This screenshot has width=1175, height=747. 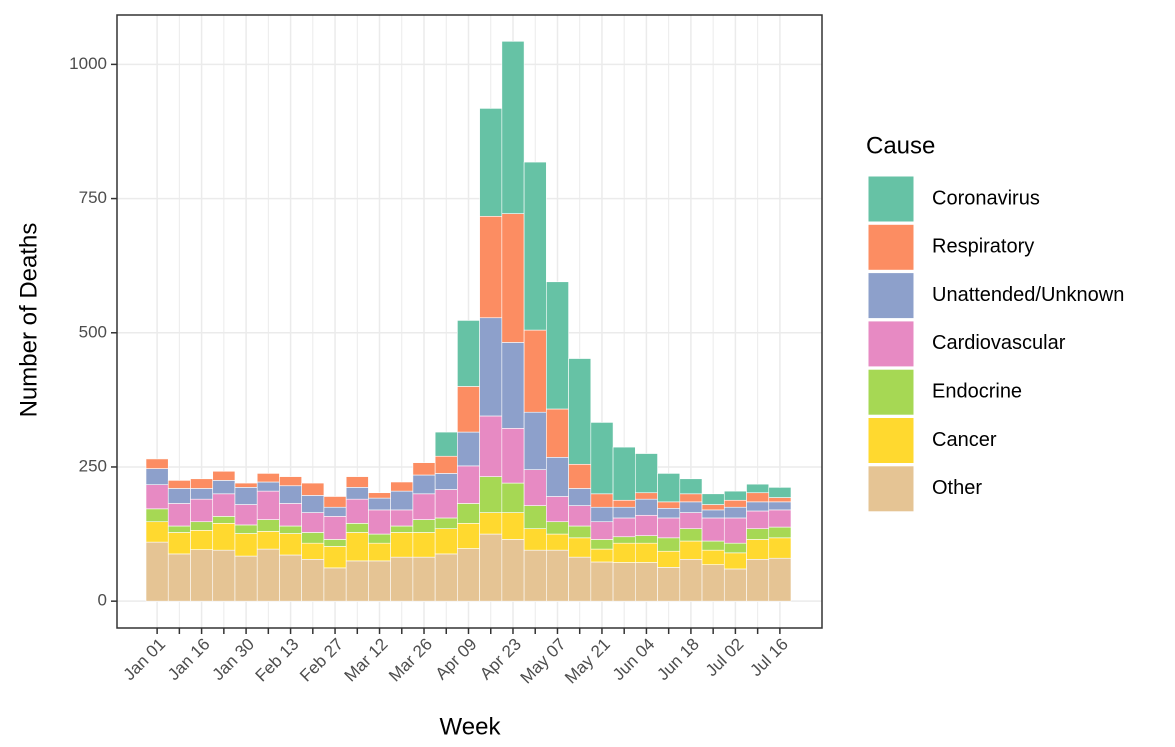 I want to click on legend-label: Respiratory, so click(x=983, y=247).